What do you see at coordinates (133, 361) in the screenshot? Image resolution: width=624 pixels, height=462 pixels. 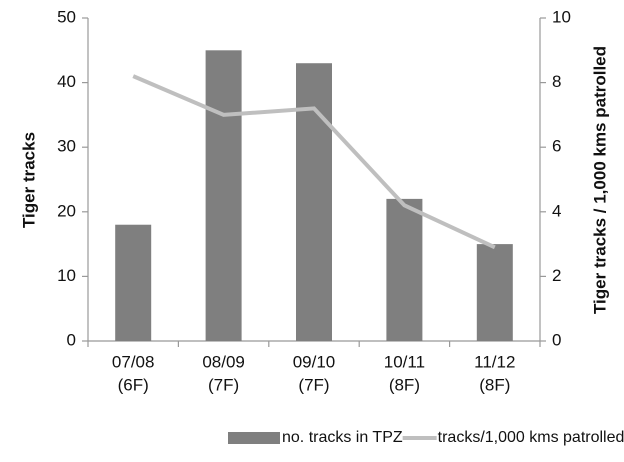 I see `x-tick-label: 07/08` at bounding box center [133, 361].